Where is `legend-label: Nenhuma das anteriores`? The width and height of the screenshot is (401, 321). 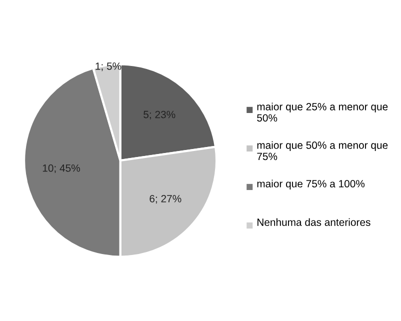
legend-label: Nenhuma das anteriores is located at coordinates (313, 222).